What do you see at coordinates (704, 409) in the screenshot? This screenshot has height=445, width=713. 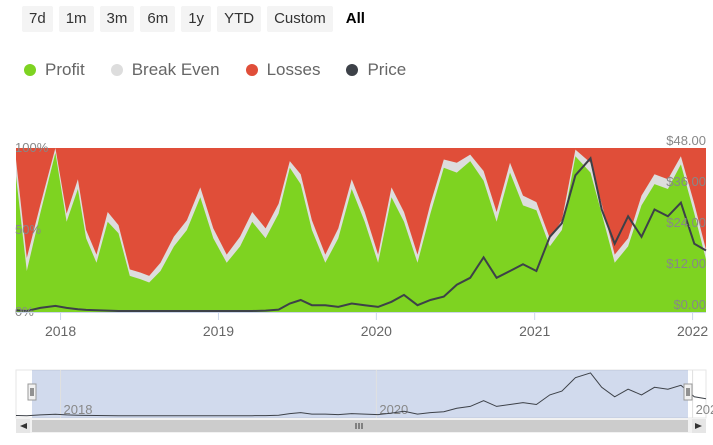 I see `navigator-label: 2022` at bounding box center [704, 409].